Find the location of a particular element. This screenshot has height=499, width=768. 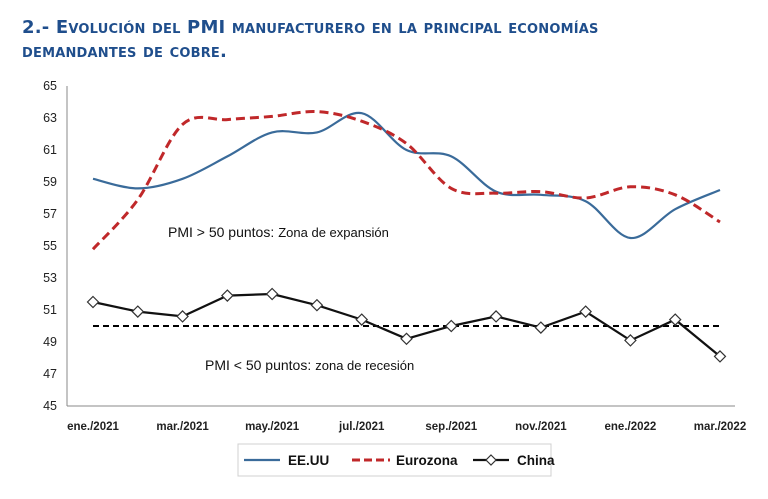

legend-label-ee-uu: EE.UU is located at coordinates (308, 460).